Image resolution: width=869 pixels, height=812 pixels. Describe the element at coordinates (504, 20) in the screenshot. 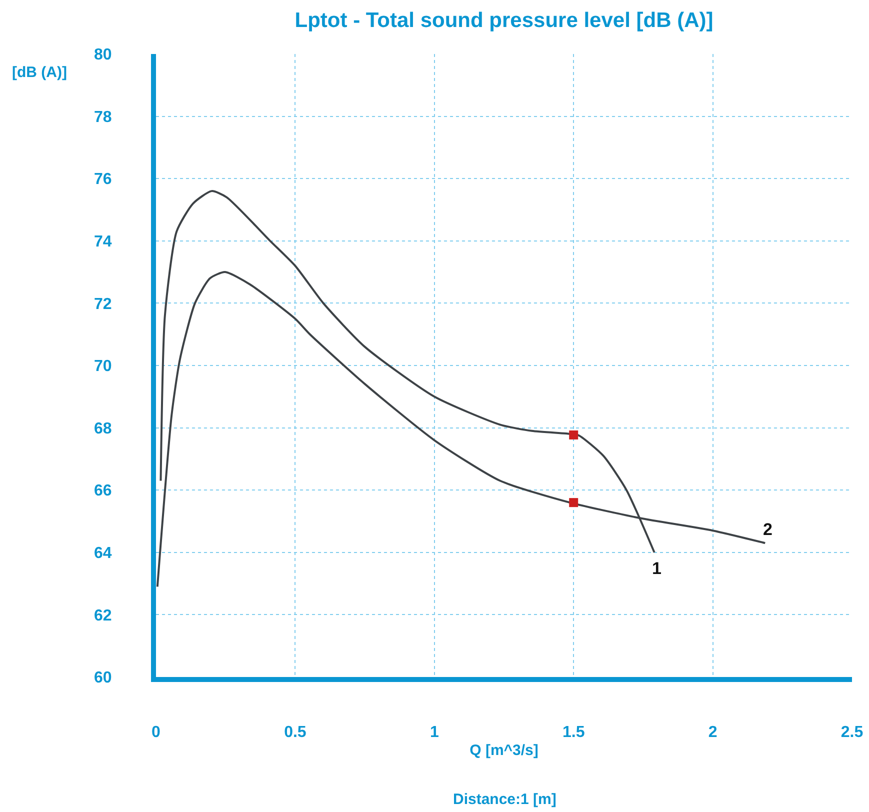

I see `chart-title: Lptot - Total sound pressure level [dB (A)]` at that location.